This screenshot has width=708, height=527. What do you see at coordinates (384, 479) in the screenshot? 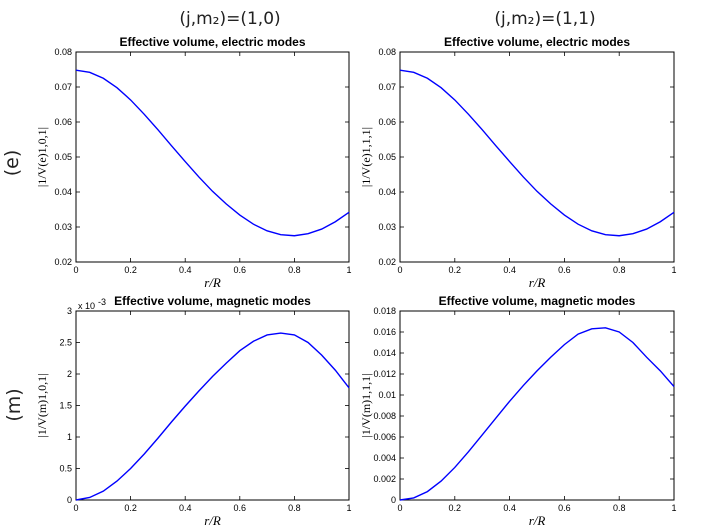
I see `y-tick-label: 0.002` at bounding box center [384, 479].